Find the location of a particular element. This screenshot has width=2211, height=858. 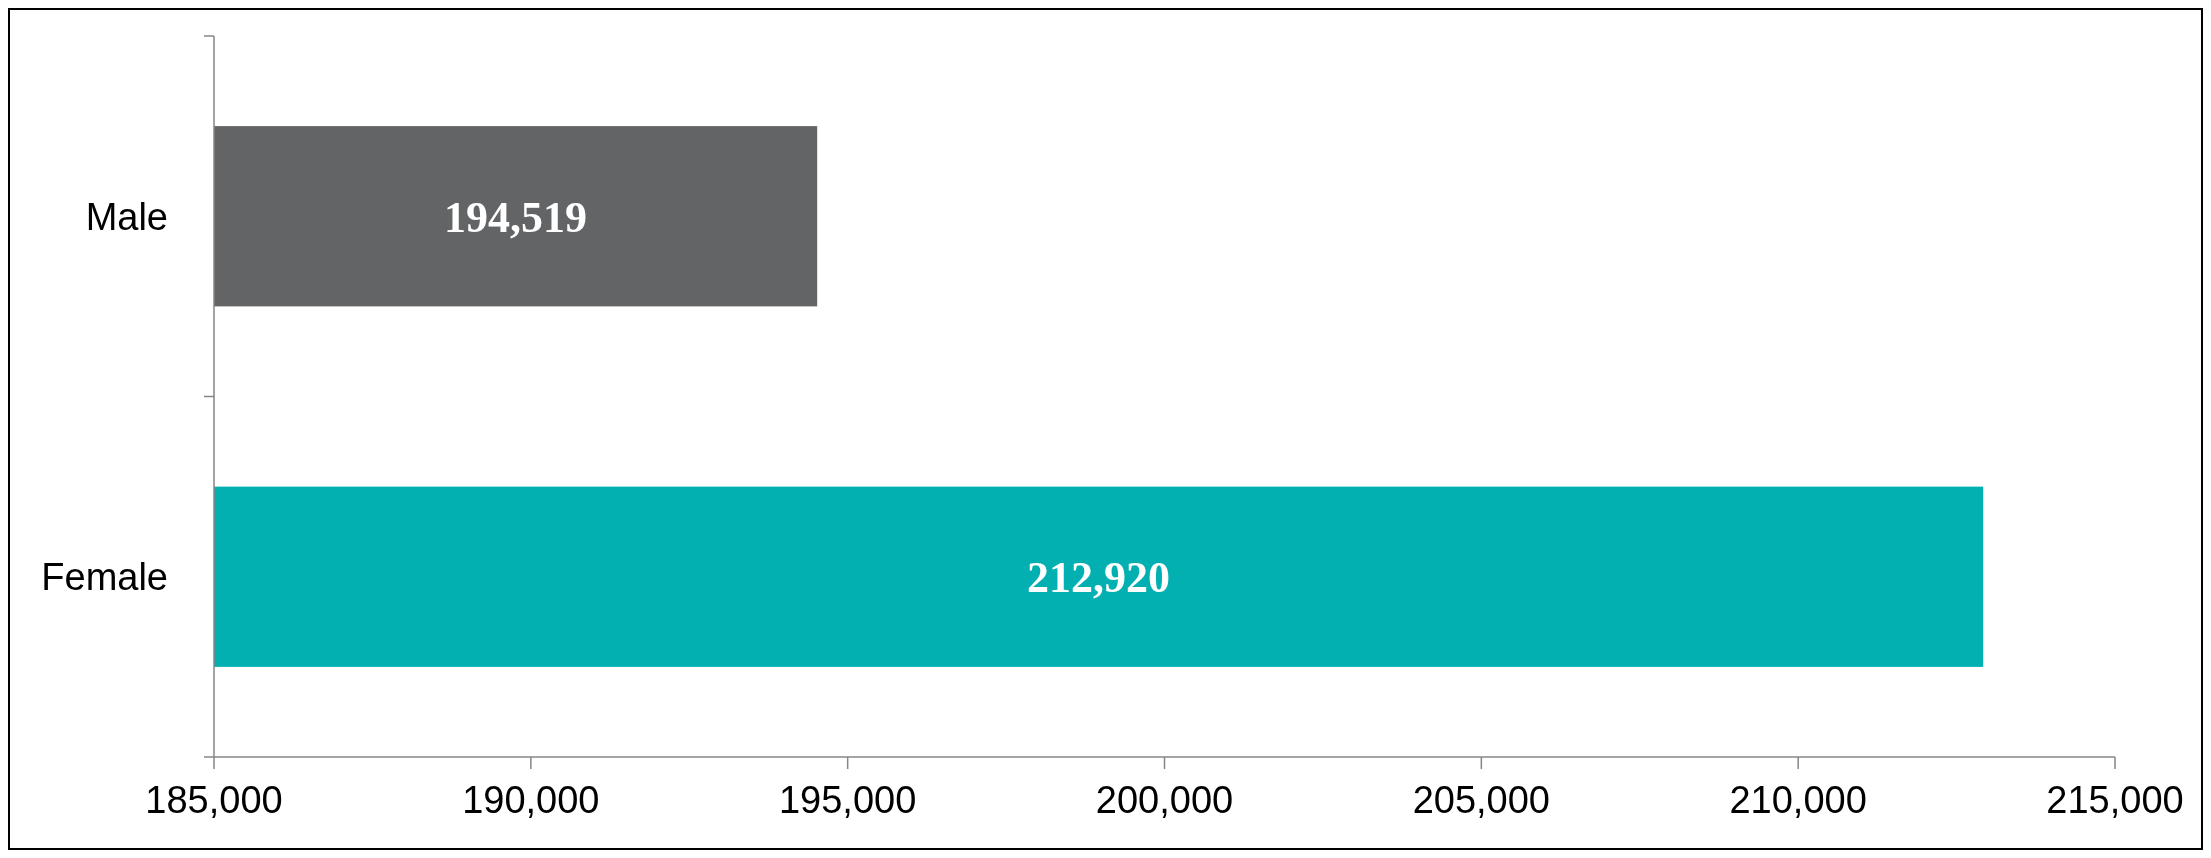

x-tick-label: 195,000 is located at coordinates (847, 800).